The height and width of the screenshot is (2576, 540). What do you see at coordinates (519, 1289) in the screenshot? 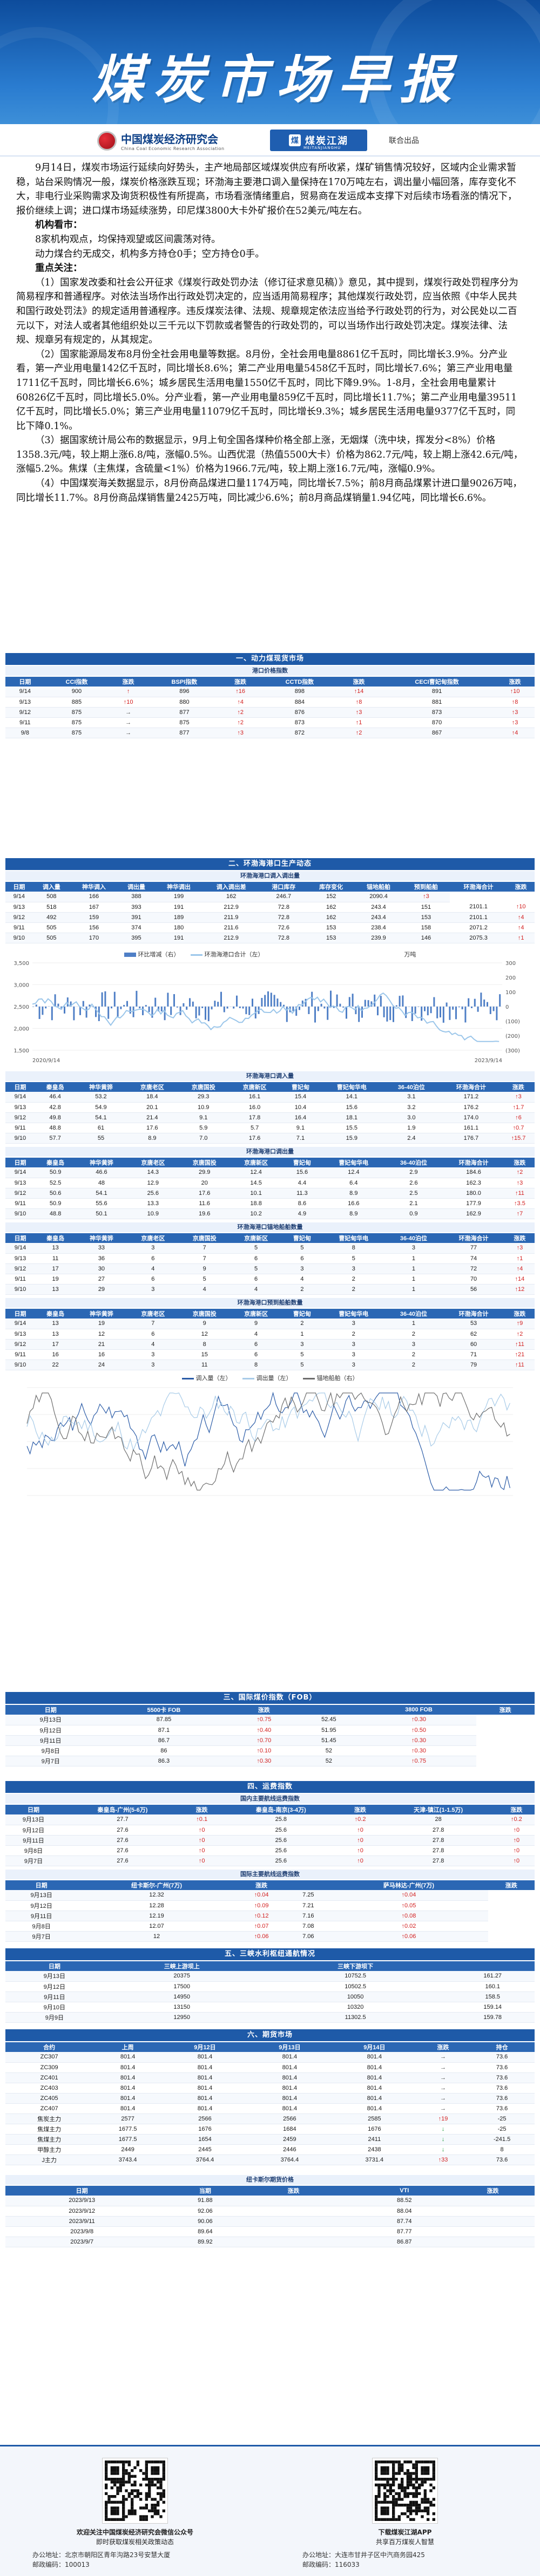
I see `table-cell: ↑12` at bounding box center [519, 1289].